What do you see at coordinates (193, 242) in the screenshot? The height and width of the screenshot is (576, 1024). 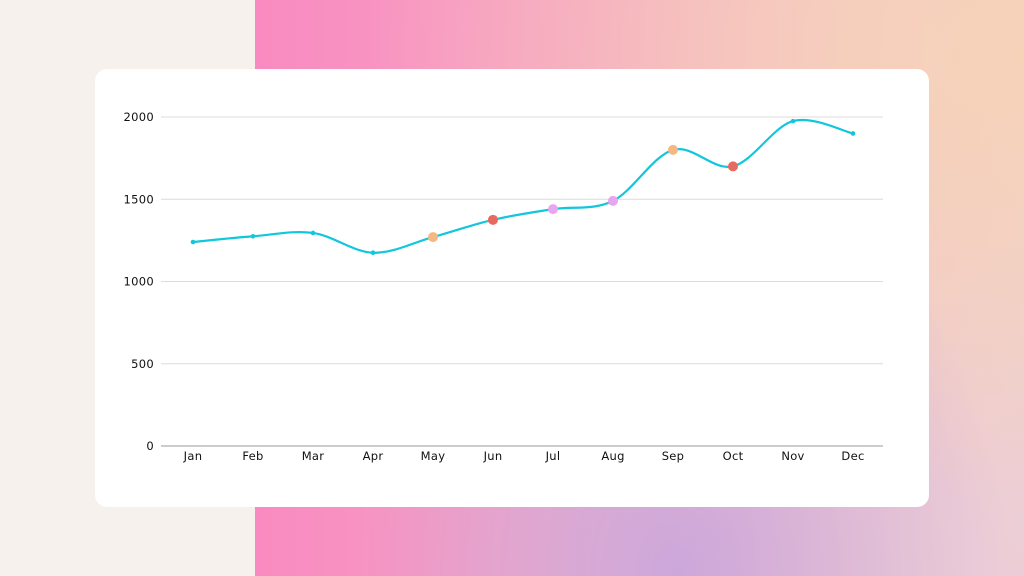 I see `data-point-jan` at bounding box center [193, 242].